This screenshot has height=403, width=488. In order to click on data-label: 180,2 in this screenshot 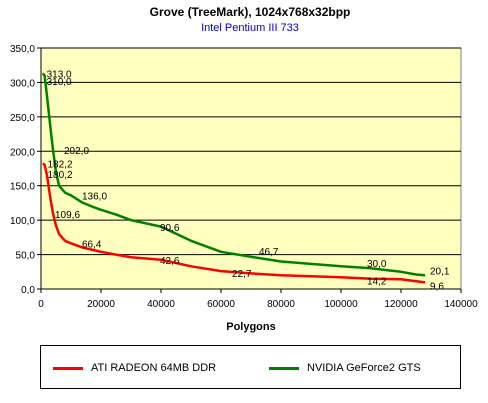, I will do `click(60, 175)`.